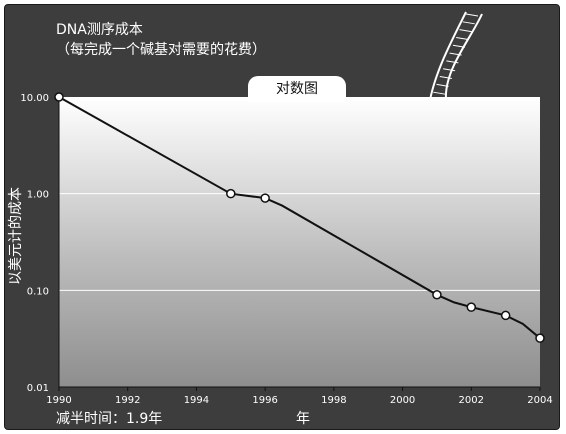  What do you see at coordinates (297, 89) in the screenshot?
I see `log-scale-tab: 对数图` at bounding box center [297, 89].